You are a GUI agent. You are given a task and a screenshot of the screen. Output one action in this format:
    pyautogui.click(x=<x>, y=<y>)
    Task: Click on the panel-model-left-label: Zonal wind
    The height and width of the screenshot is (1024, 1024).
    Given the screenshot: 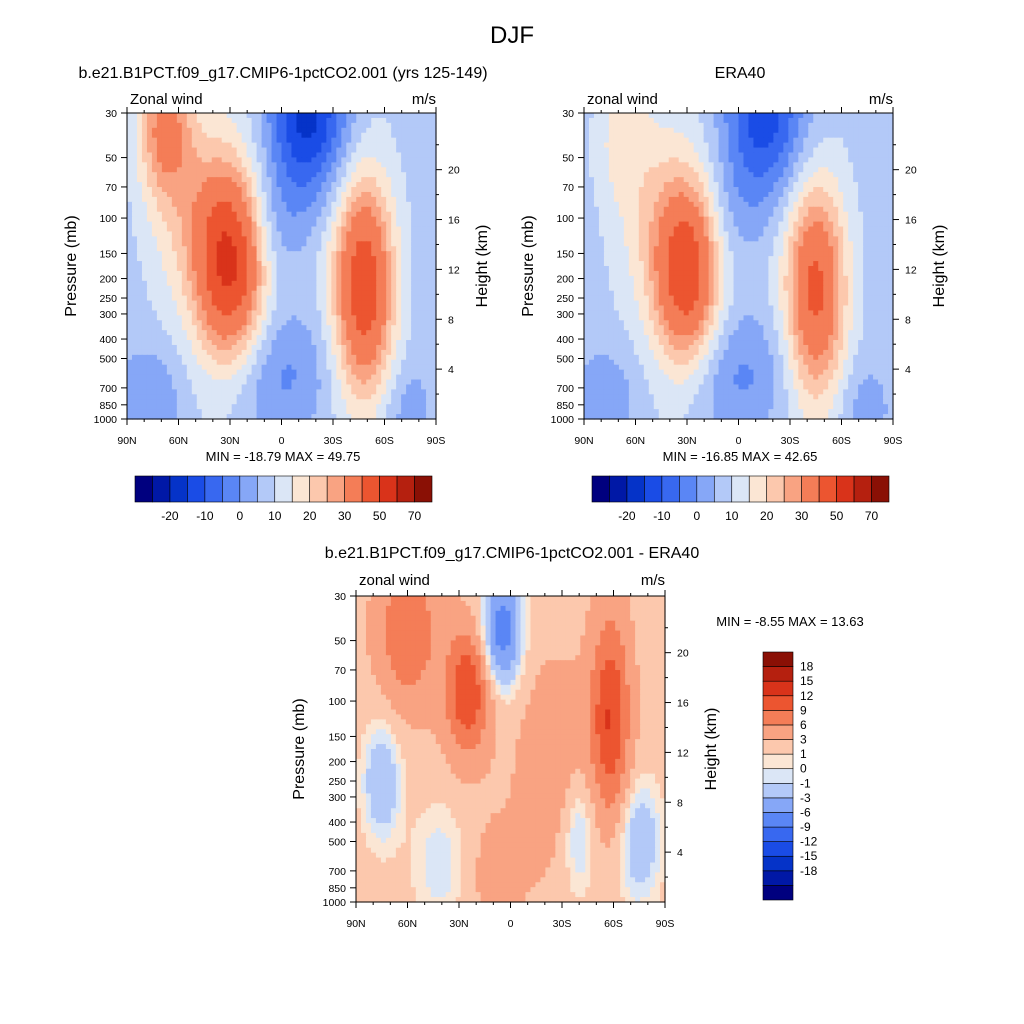 What is the action you would take?
    pyautogui.click(x=166, y=99)
    